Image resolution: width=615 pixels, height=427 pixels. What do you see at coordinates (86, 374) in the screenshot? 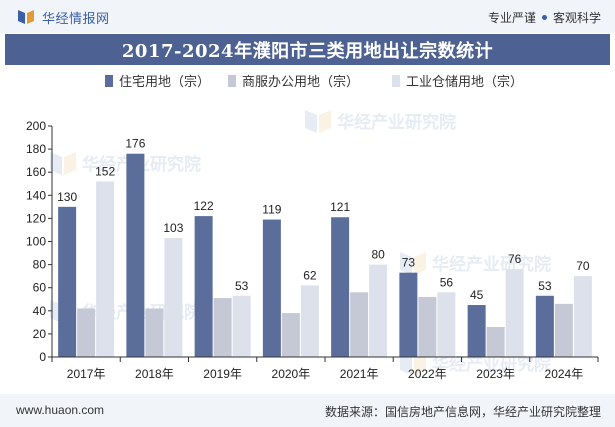
I see `x-tick-label: 2017年` at bounding box center [86, 374].